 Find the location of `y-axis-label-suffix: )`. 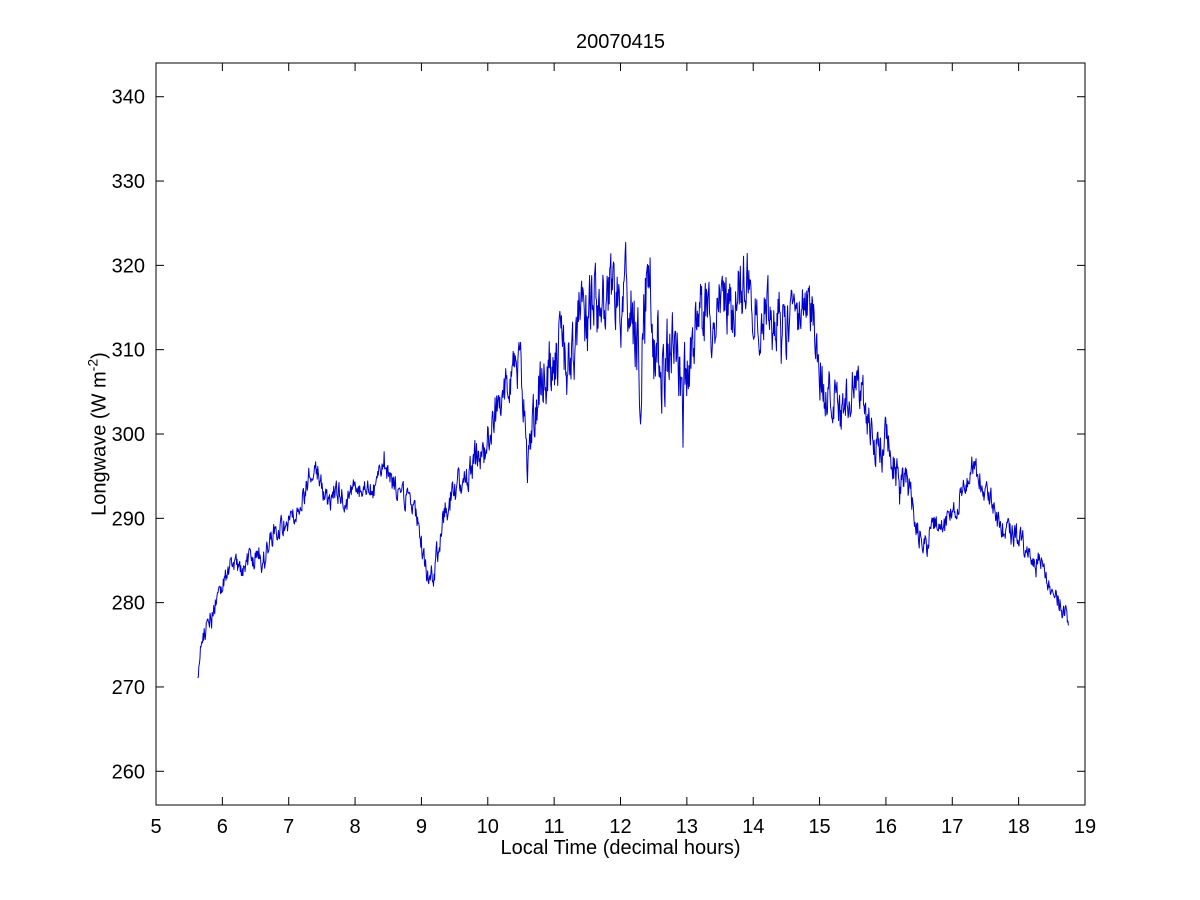

y-axis-label-suffix: ) is located at coordinates (99, 355).